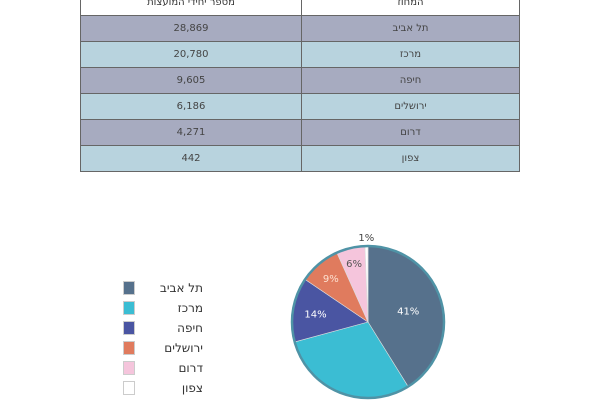 Image resolution: width=602 pixels, height=401 pixels. What do you see at coordinates (191, 158) in the screenshot?
I see `cell-count: 442` at bounding box center [191, 158].